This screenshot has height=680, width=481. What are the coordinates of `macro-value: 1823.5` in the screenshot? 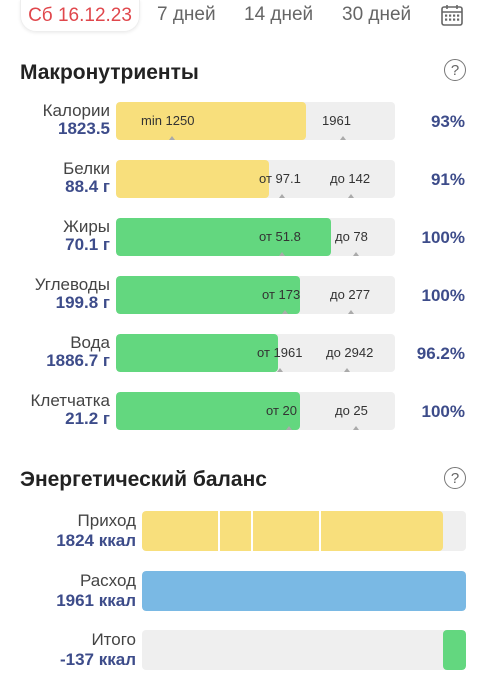 It's located at (84, 128).